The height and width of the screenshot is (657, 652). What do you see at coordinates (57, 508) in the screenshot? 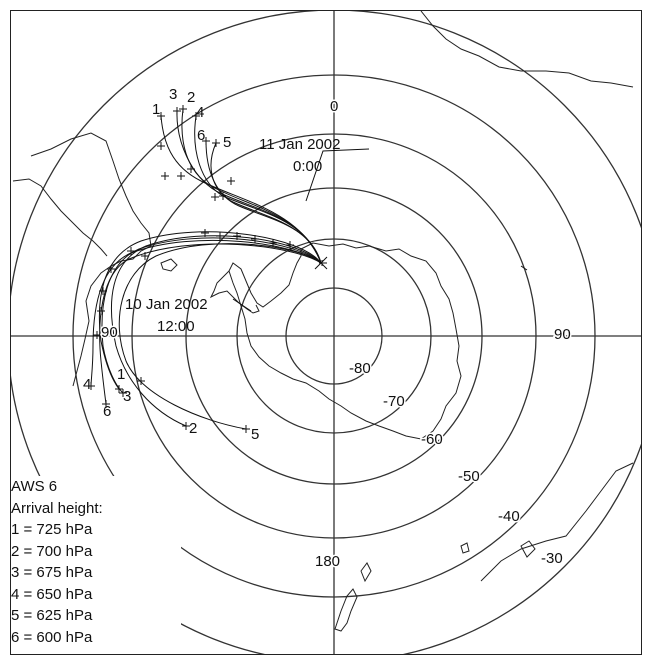
I see `legend-heading: Arrival height:` at bounding box center [57, 508].